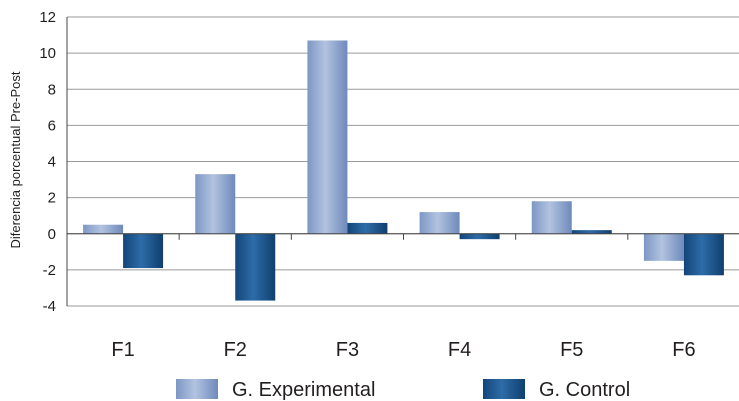  Describe the element at coordinates (439, 223) in the screenshot. I see `bar-experimental-f4` at that location.